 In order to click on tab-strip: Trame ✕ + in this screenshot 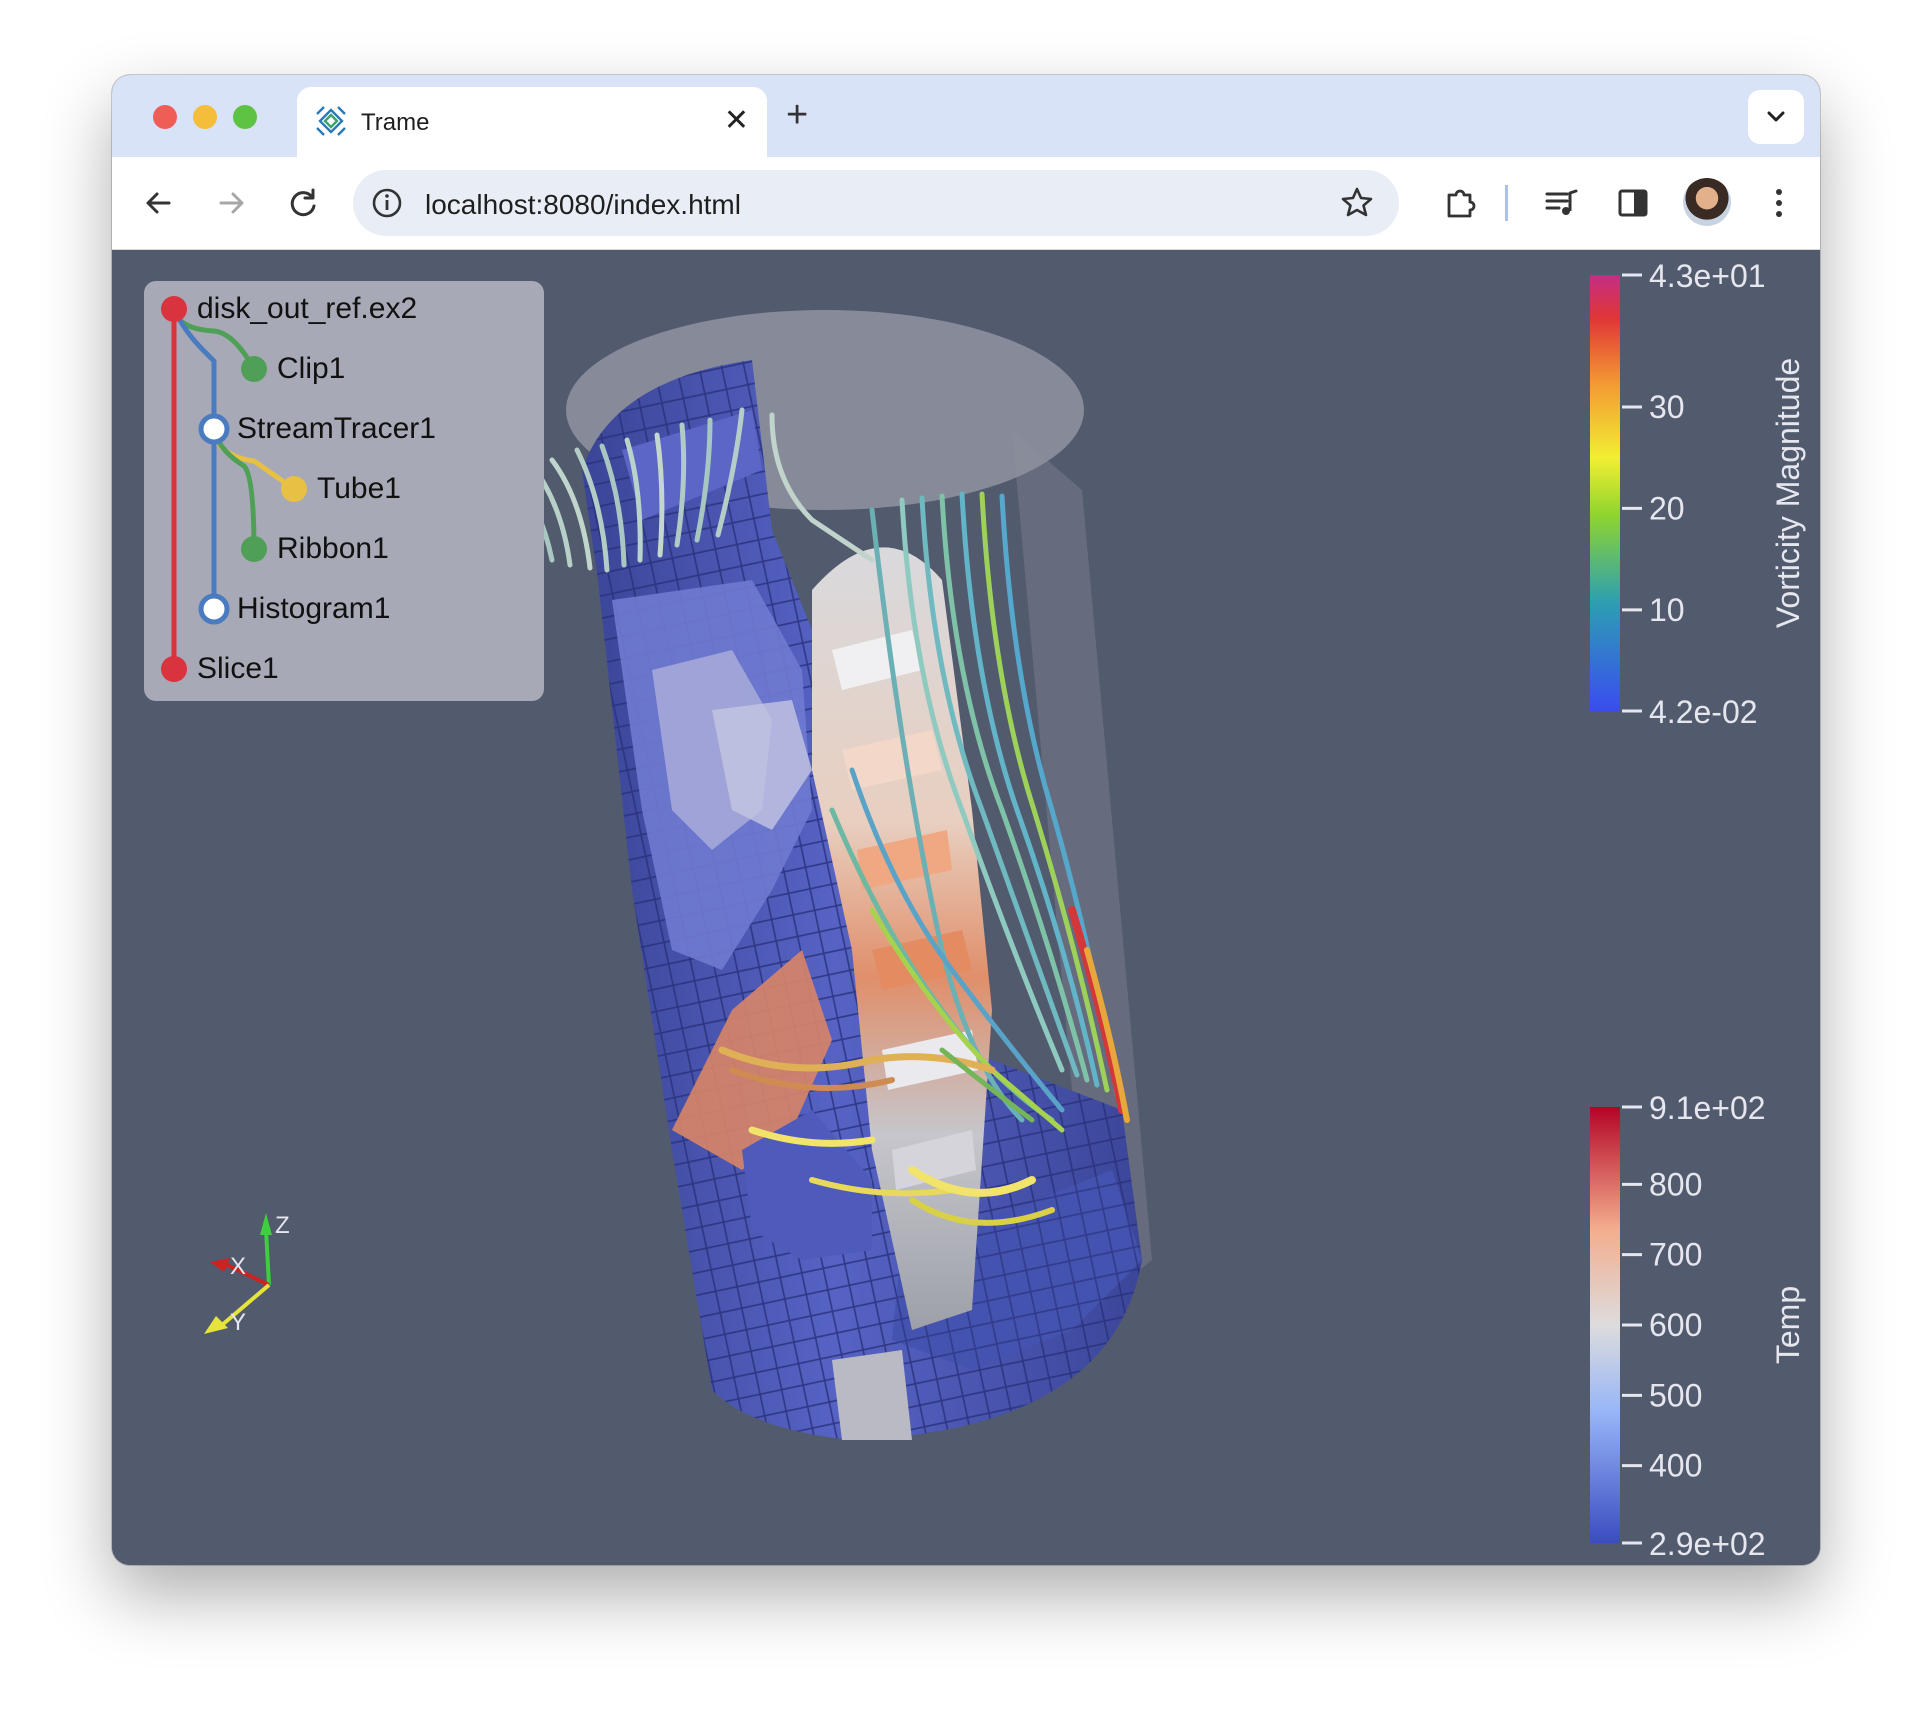, I will do `click(966, 117)`.